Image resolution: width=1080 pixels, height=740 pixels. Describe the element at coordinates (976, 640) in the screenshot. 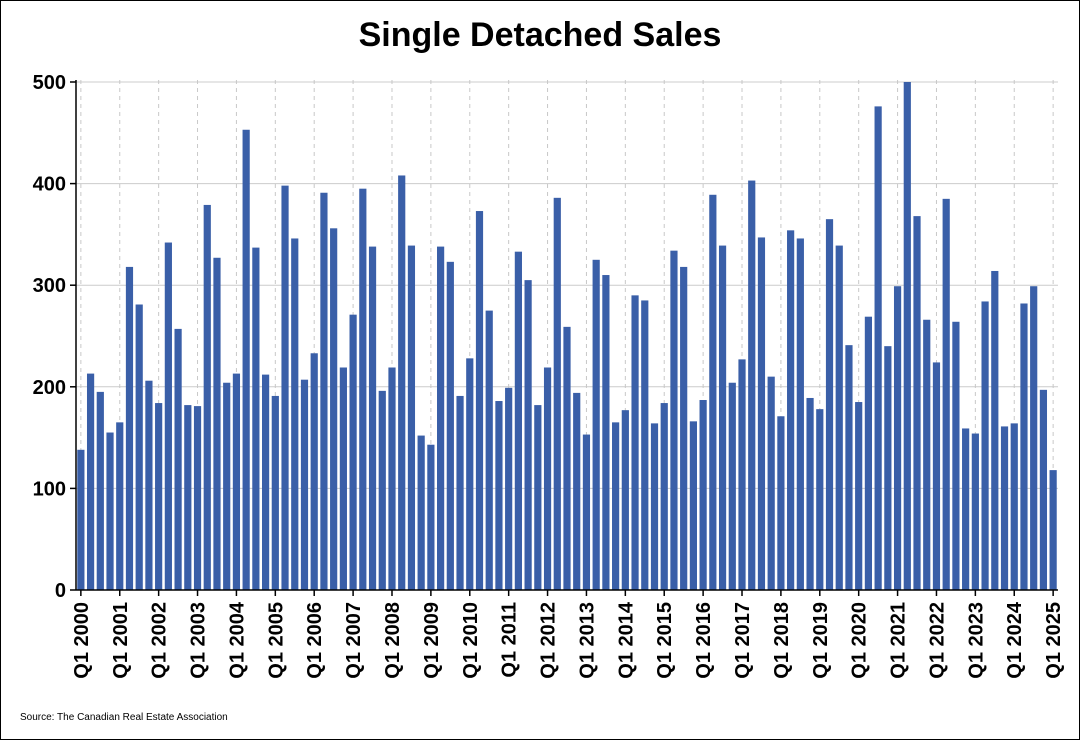

I see `x-tick-label: Q1 2023` at that location.